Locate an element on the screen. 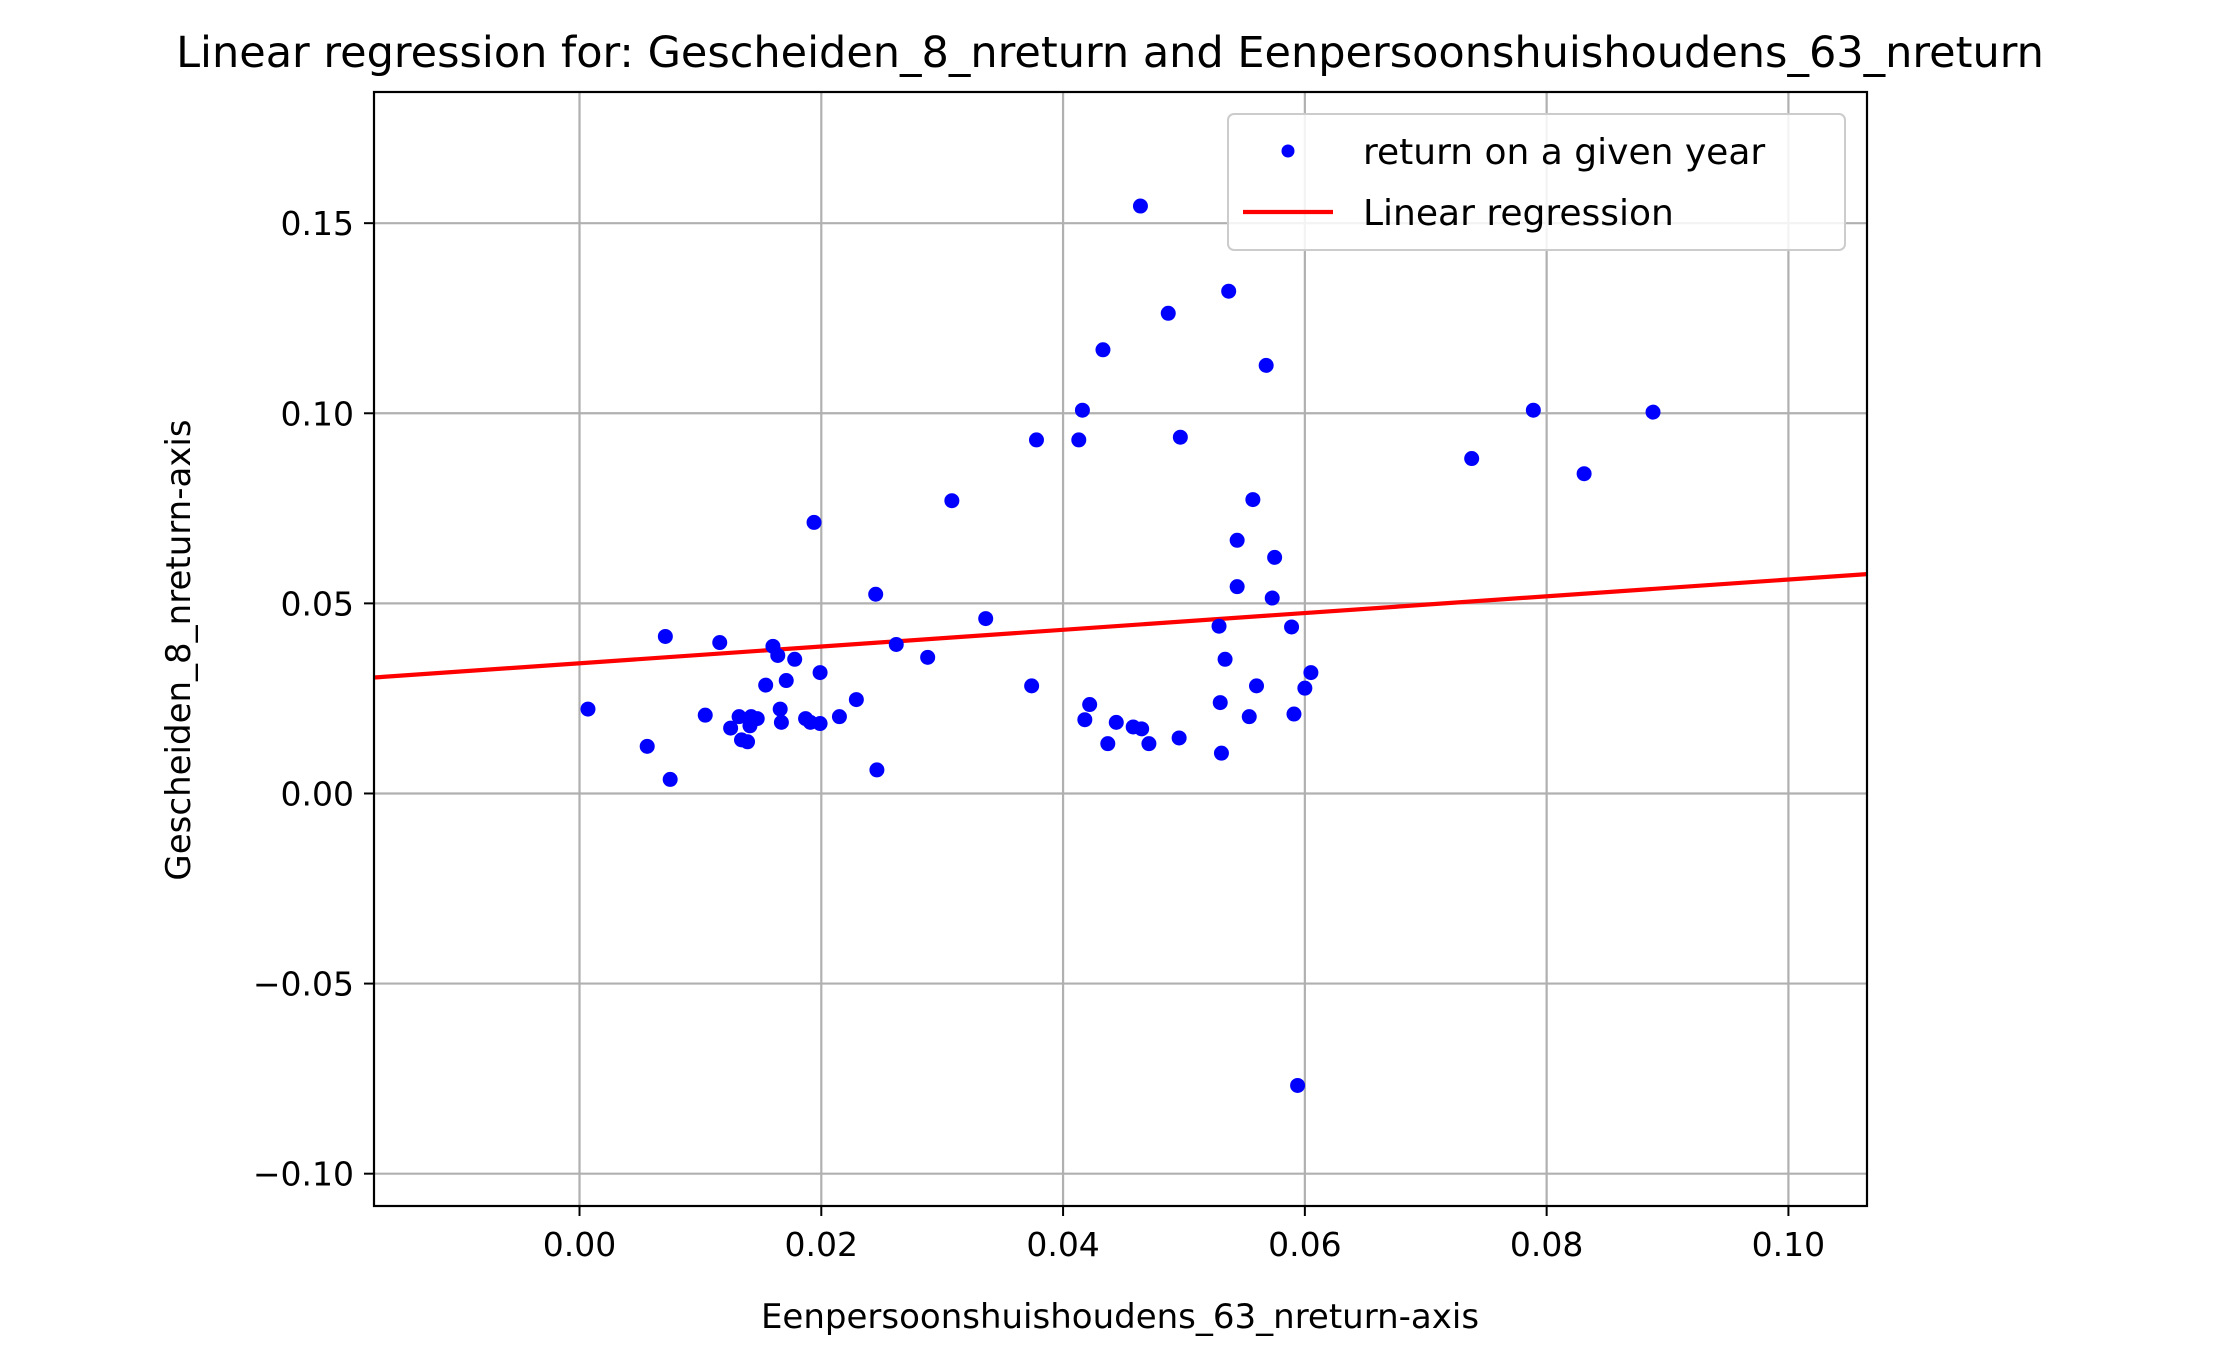 The image size is (2232, 1362). legend-box is located at coordinates (1536, 182).